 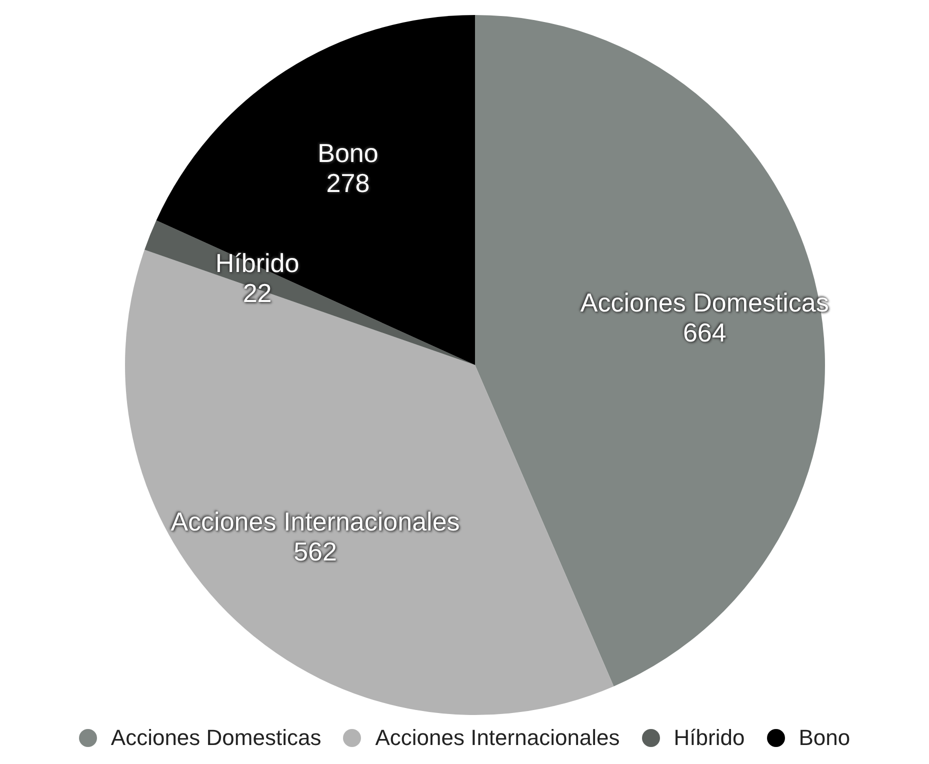 I want to click on legend-label: Acciones Domesticas, so click(x=216, y=738).